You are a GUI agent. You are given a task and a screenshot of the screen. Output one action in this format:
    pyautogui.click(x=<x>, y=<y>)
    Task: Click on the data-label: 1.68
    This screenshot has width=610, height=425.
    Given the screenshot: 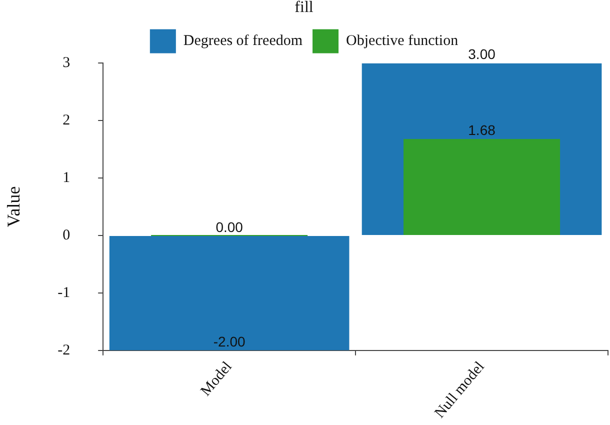 What is the action you would take?
    pyautogui.click(x=482, y=130)
    